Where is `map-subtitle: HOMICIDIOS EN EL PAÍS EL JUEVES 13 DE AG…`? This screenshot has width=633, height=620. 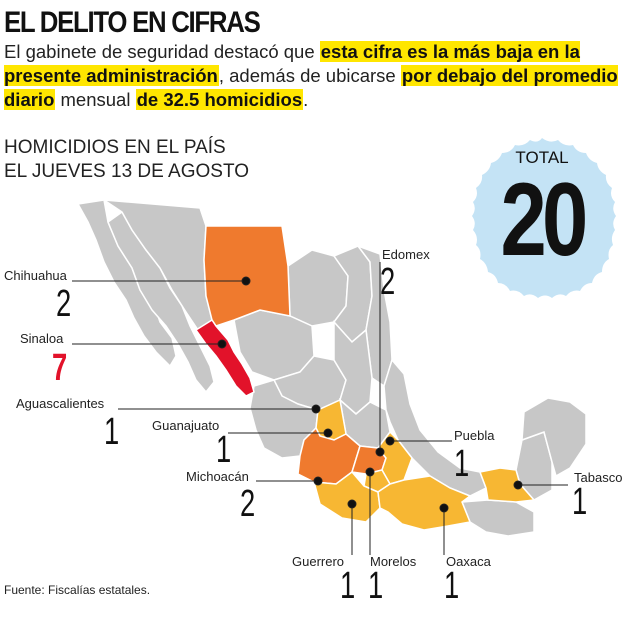
map-subtitle: HOMICIDIOS EN EL PAÍS EL JUEVES 13 DE AG… is located at coordinates (126, 160).